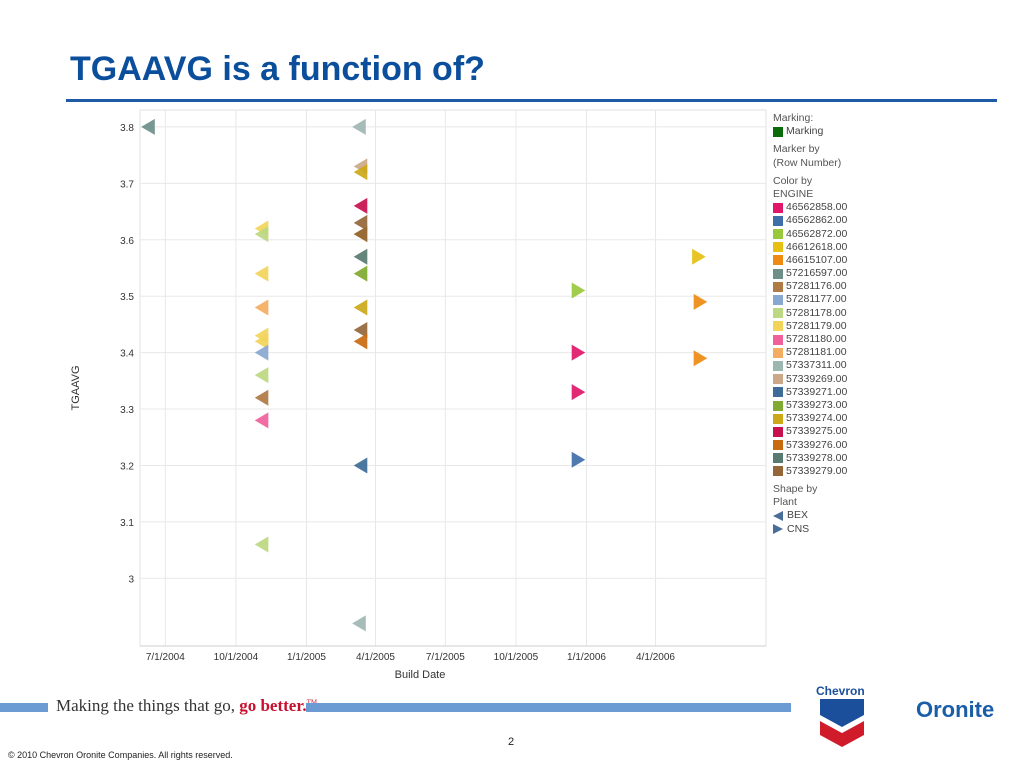 Image resolution: width=1024 pixels, height=768 pixels. I want to click on x-tick-label: 1/1/2006, so click(586, 657).